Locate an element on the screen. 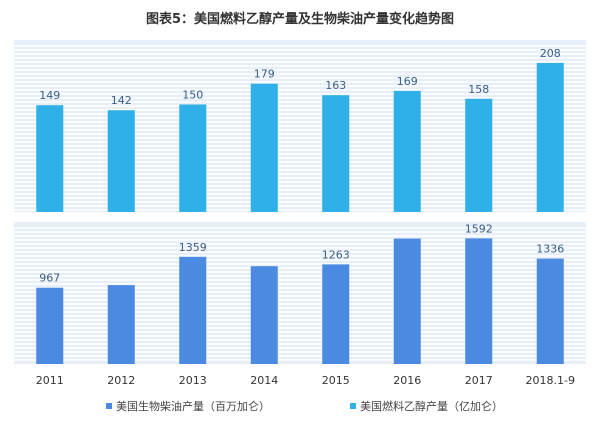  x-tick-label-2015: 2015 is located at coordinates (336, 380).